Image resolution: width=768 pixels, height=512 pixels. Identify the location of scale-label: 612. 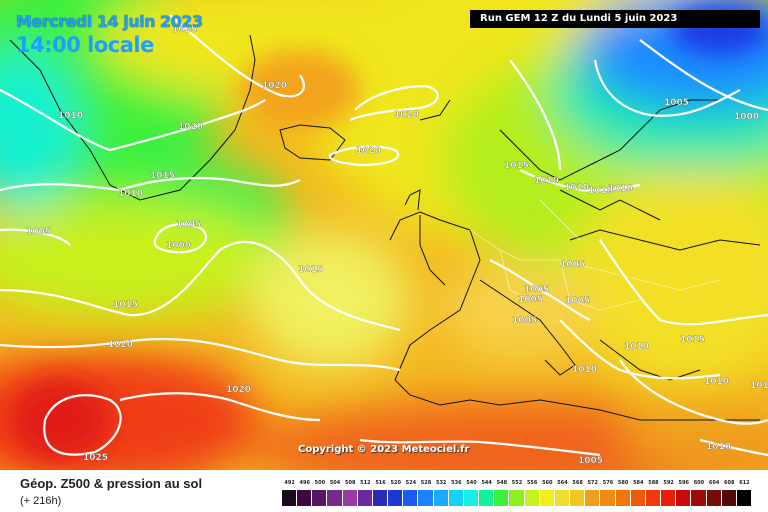
(744, 483).